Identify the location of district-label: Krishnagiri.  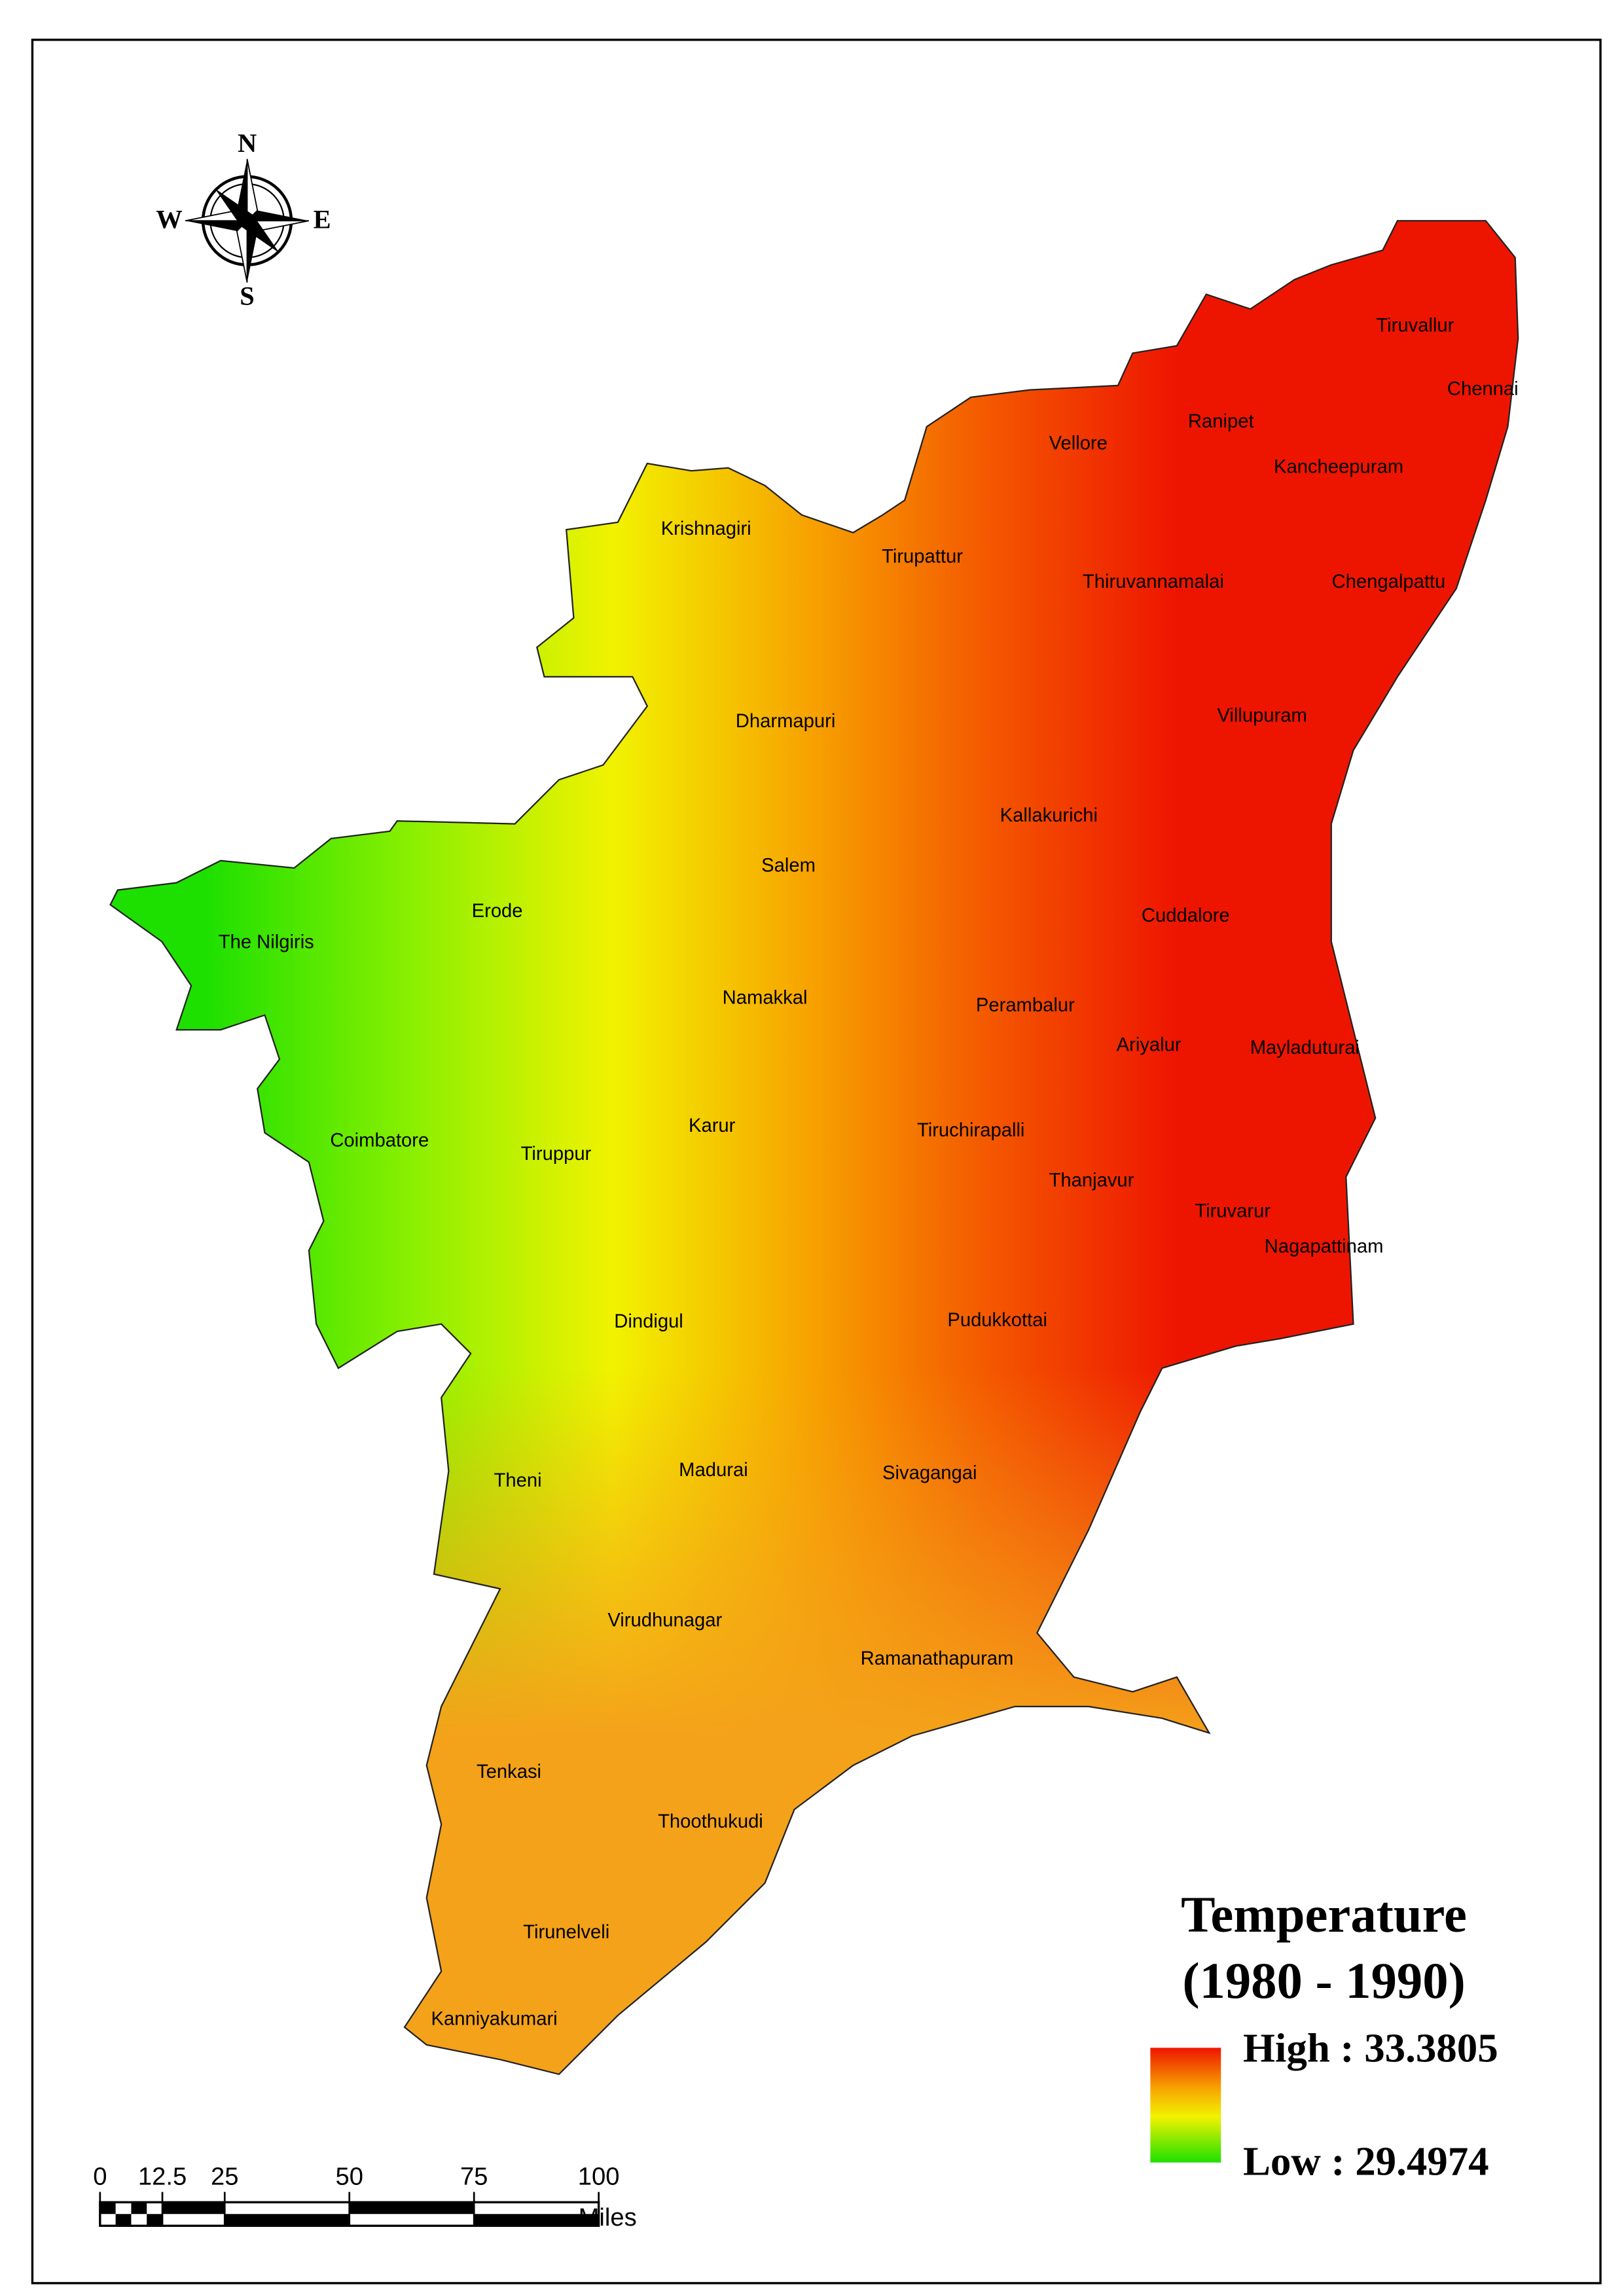
(706, 528).